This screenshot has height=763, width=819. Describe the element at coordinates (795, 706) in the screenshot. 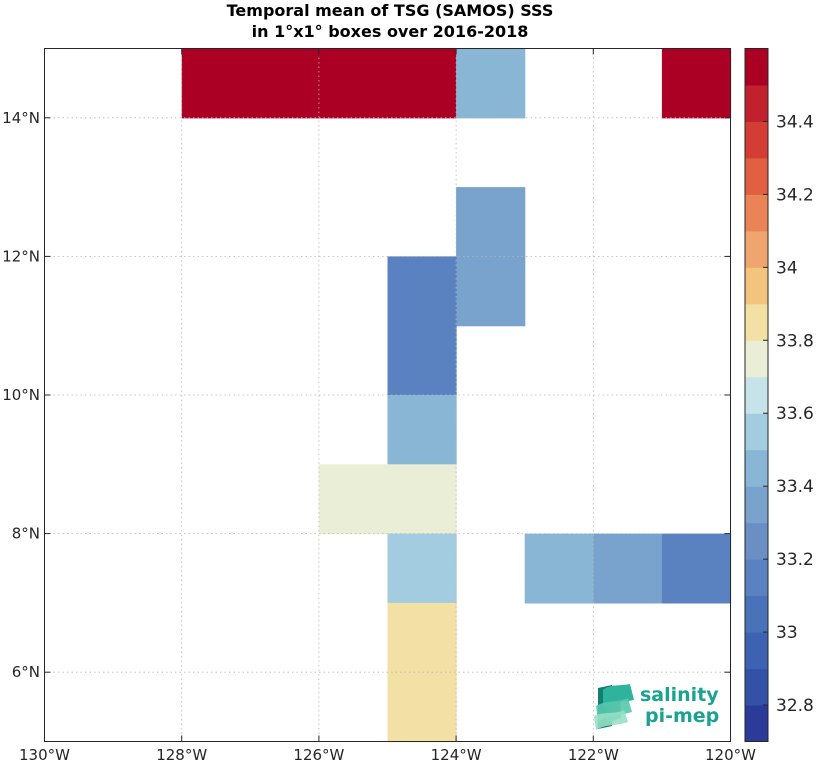

I see `colorbar-tick-label-0: 32.8` at that location.